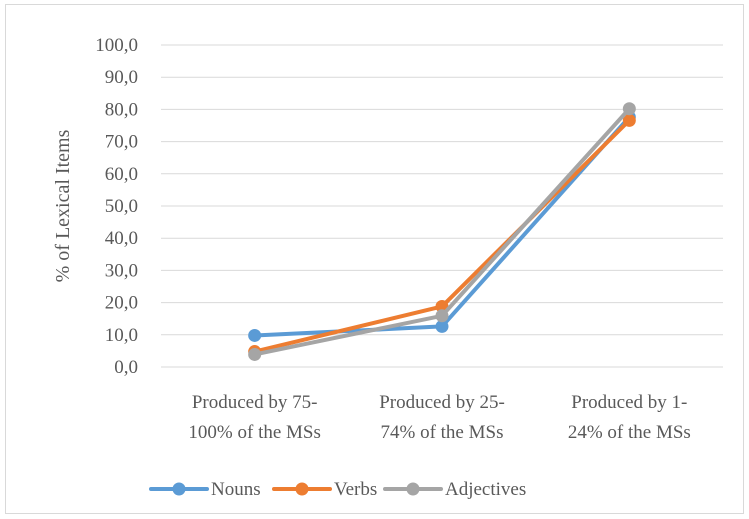 The height and width of the screenshot is (519, 749). Describe the element at coordinates (121, 142) in the screenshot. I see `y-tick-label: 70,0` at that location.